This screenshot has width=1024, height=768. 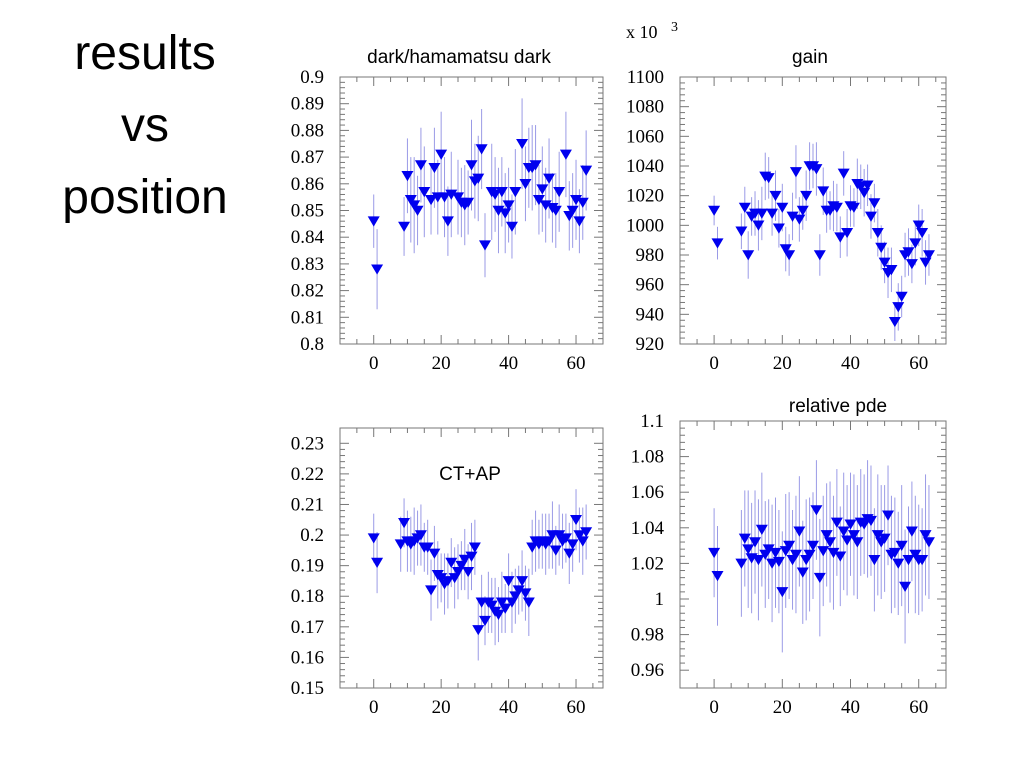 What do you see at coordinates (647, 563) in the screenshot?
I see `y-tick-label: 1.02` at bounding box center [647, 563].